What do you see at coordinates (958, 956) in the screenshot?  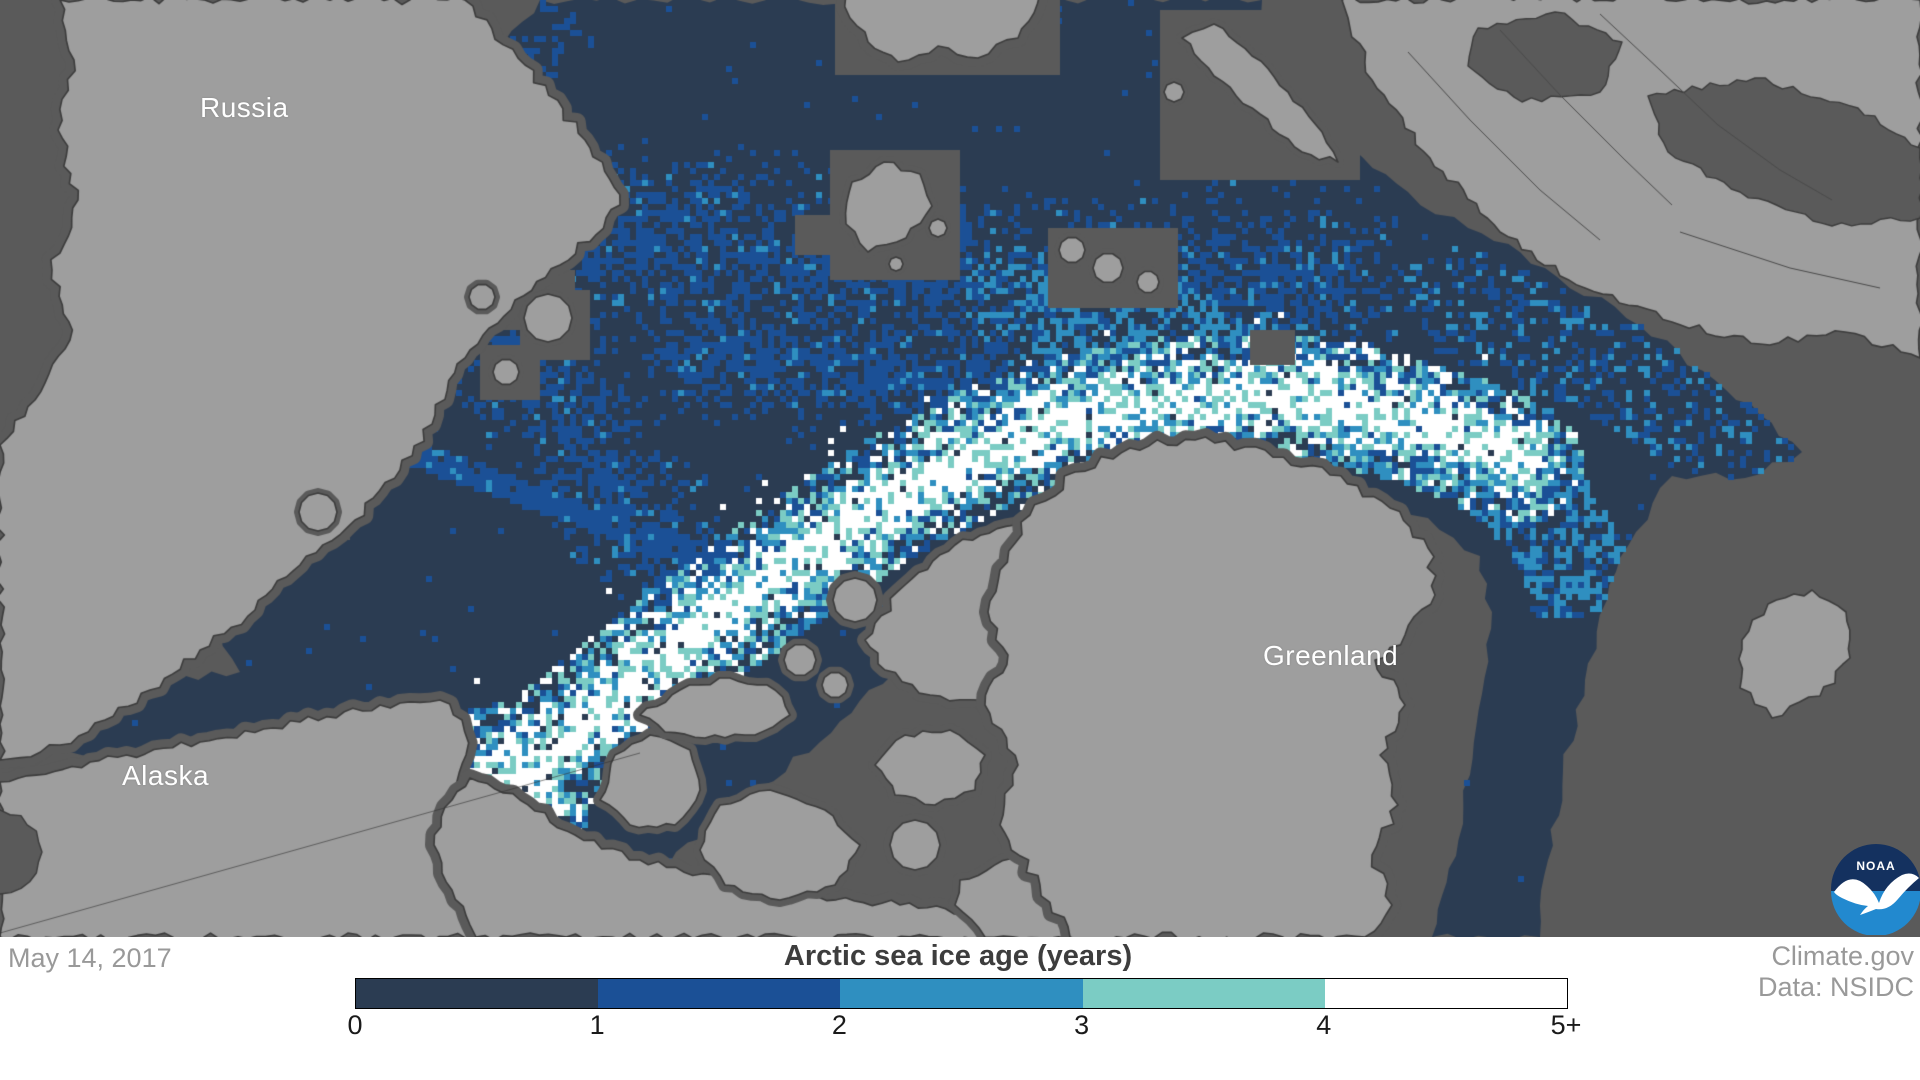 I see `legend-title: Arctic sea ice age (years)` at bounding box center [958, 956].